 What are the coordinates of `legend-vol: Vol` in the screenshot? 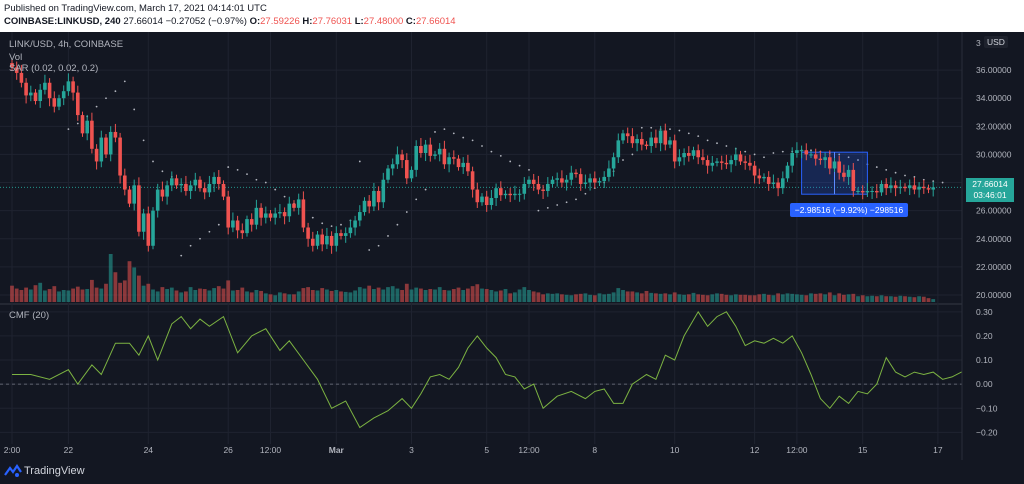 It's located at (16, 57).